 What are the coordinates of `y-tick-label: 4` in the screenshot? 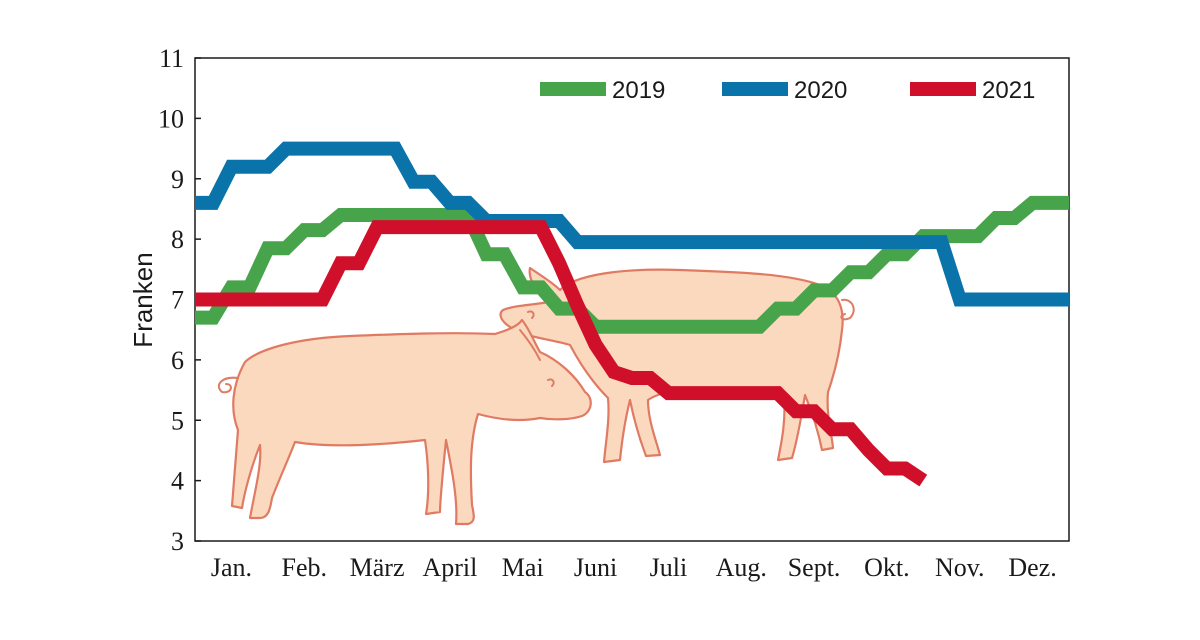 It's located at (177, 481).